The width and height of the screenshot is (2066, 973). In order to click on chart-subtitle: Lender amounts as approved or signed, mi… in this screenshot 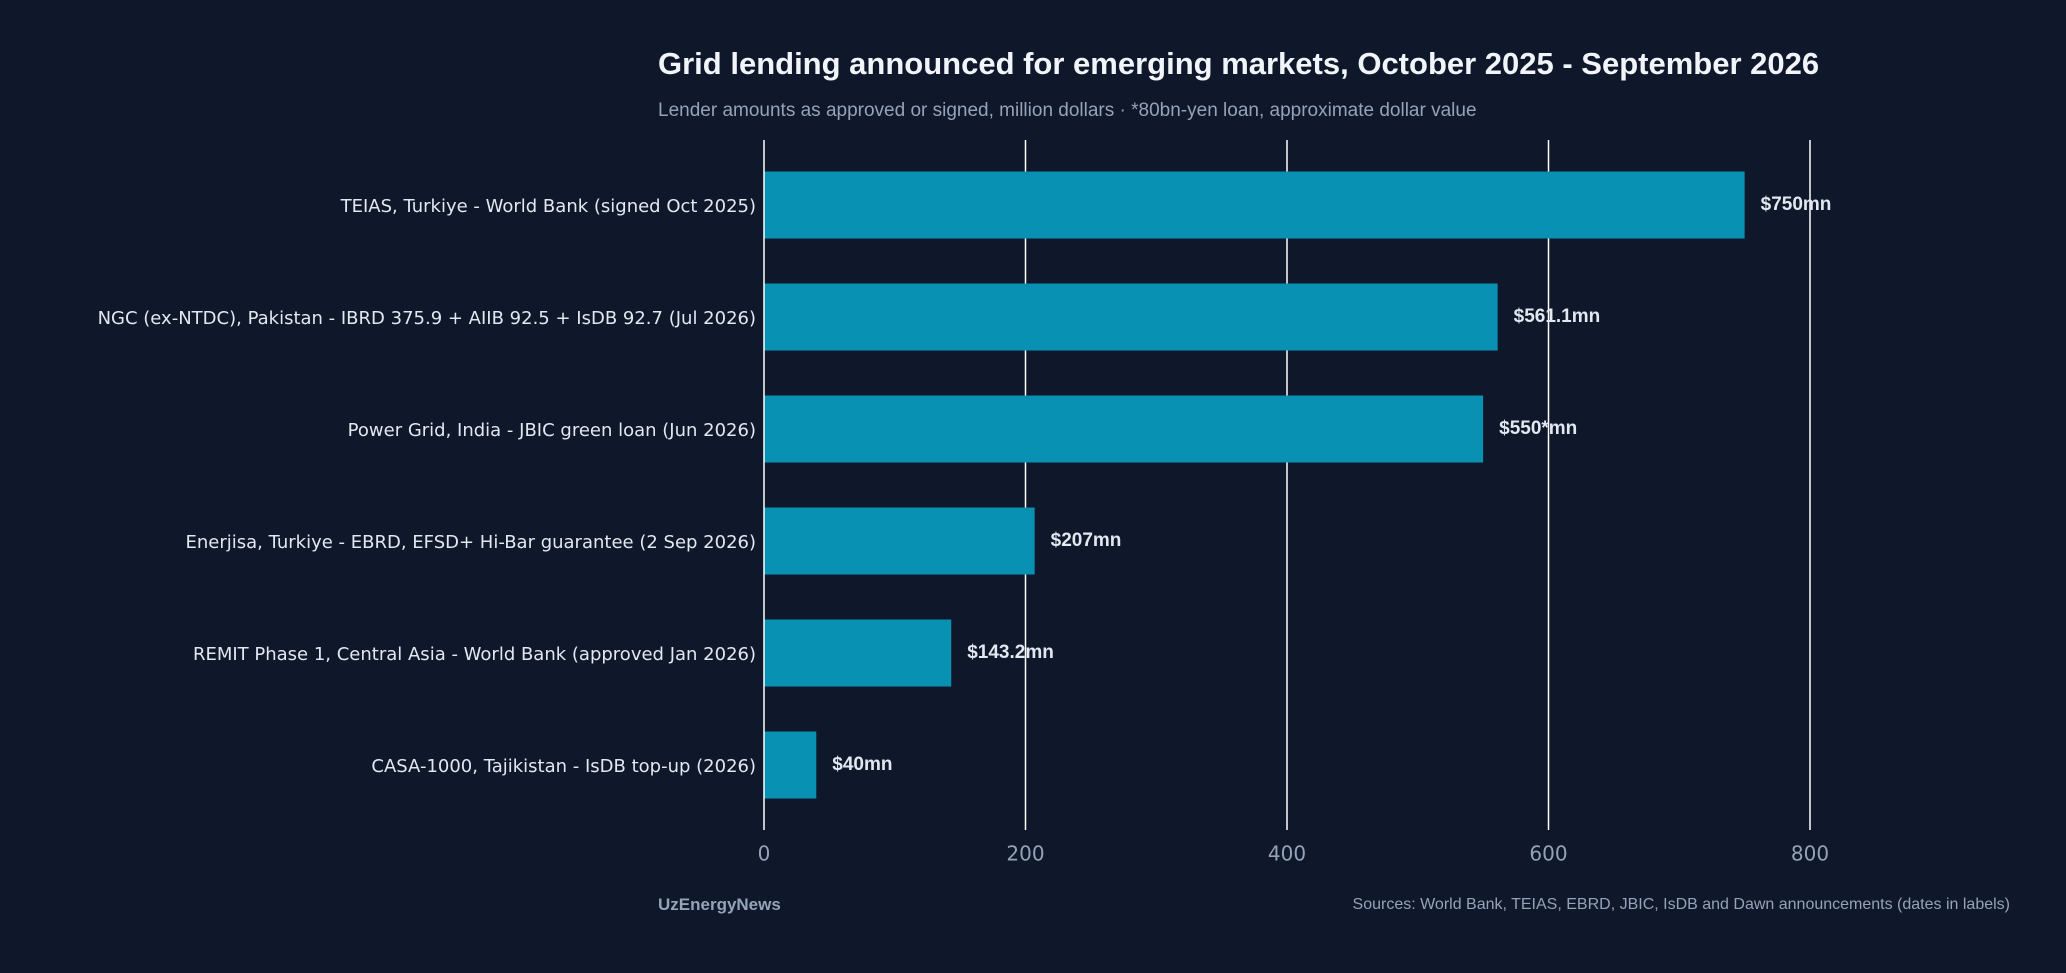, I will do `click(1067, 110)`.